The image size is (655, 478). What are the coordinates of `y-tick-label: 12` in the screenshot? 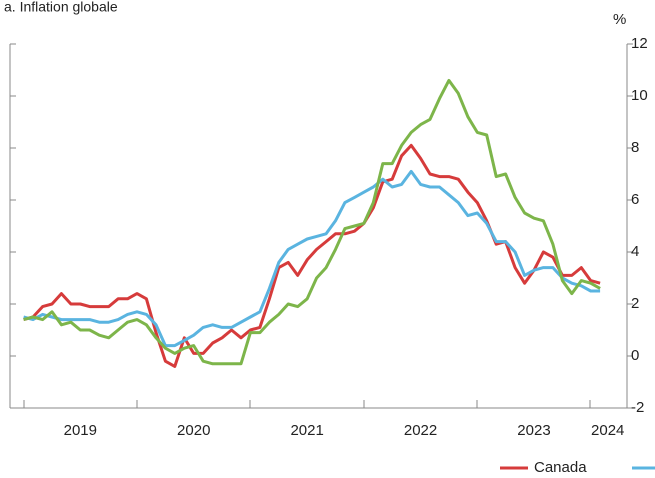 It's located at (639, 43).